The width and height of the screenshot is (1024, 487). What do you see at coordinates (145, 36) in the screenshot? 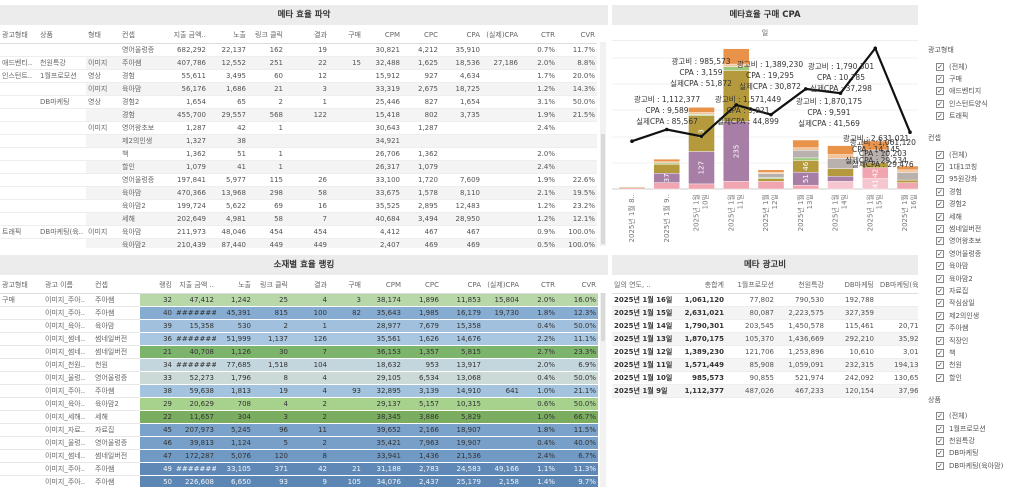
I see `column-header: 컨셉` at bounding box center [145, 36].